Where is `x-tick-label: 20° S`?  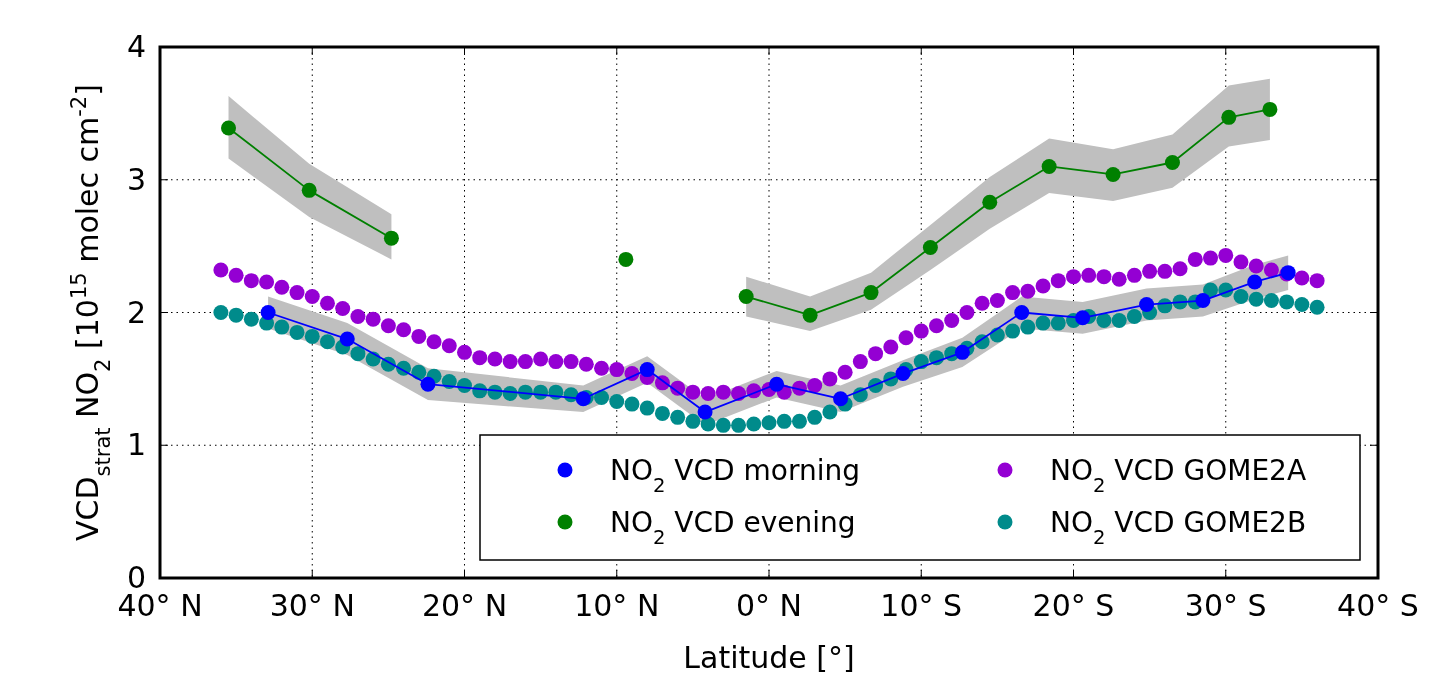
x-tick-label: 20° S is located at coordinates (1073, 605).